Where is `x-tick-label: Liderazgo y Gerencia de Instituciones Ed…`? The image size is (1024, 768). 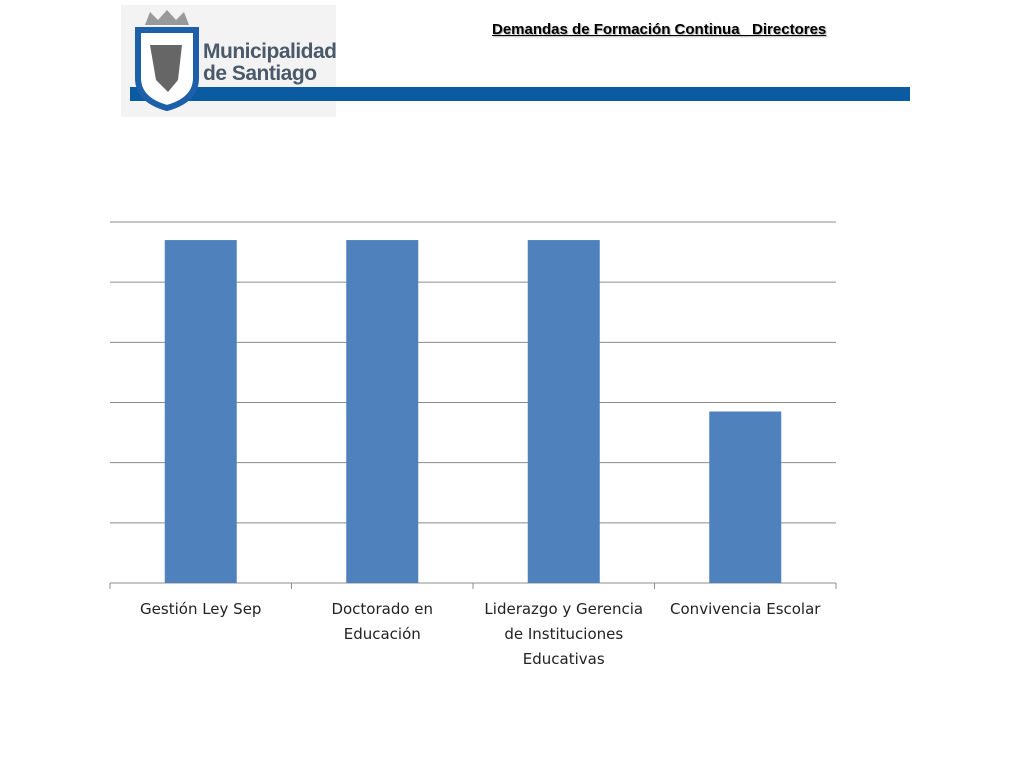
x-tick-label: Liderazgo y Gerencia de Instituciones Ed… is located at coordinates (564, 634).